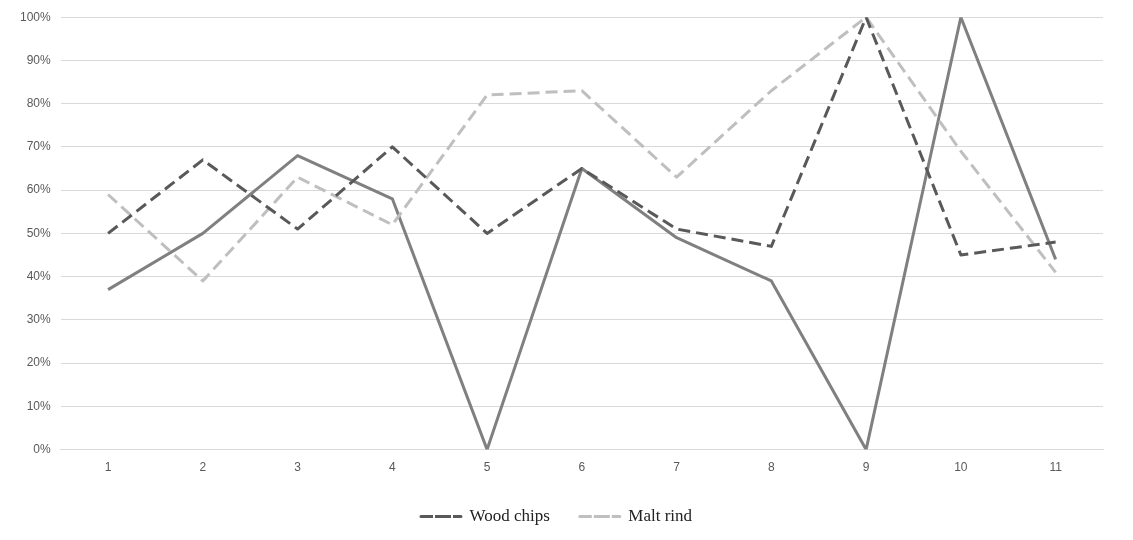 The width and height of the screenshot is (1133, 540). I want to click on x-tick-label: 3, so click(298, 467).